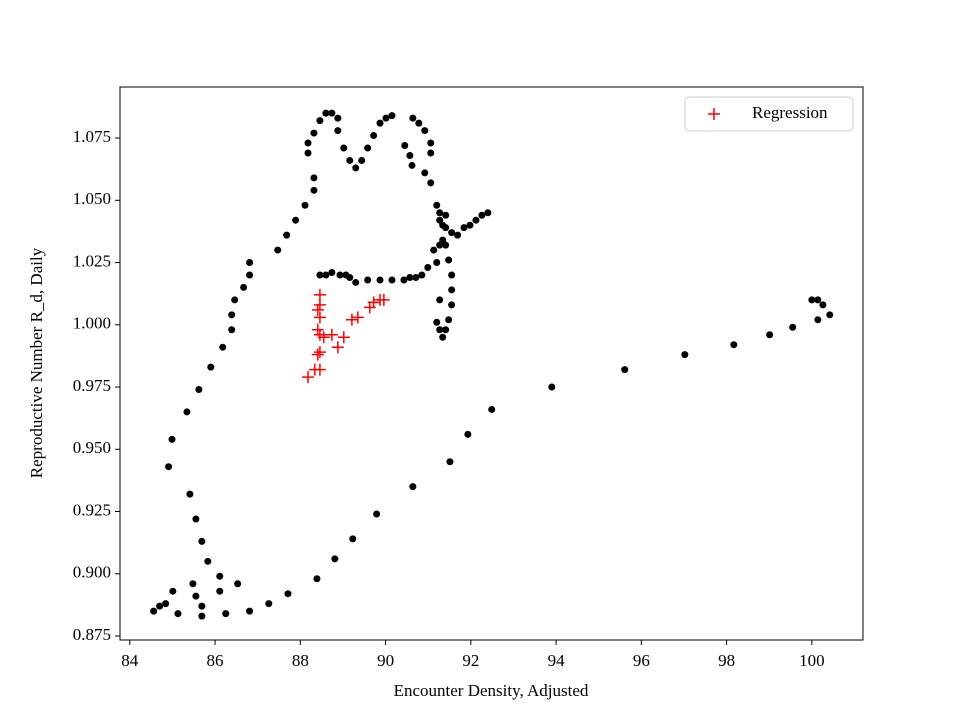  Describe the element at coordinates (470, 660) in the screenshot. I see `x-tick-label: 92` at that location.